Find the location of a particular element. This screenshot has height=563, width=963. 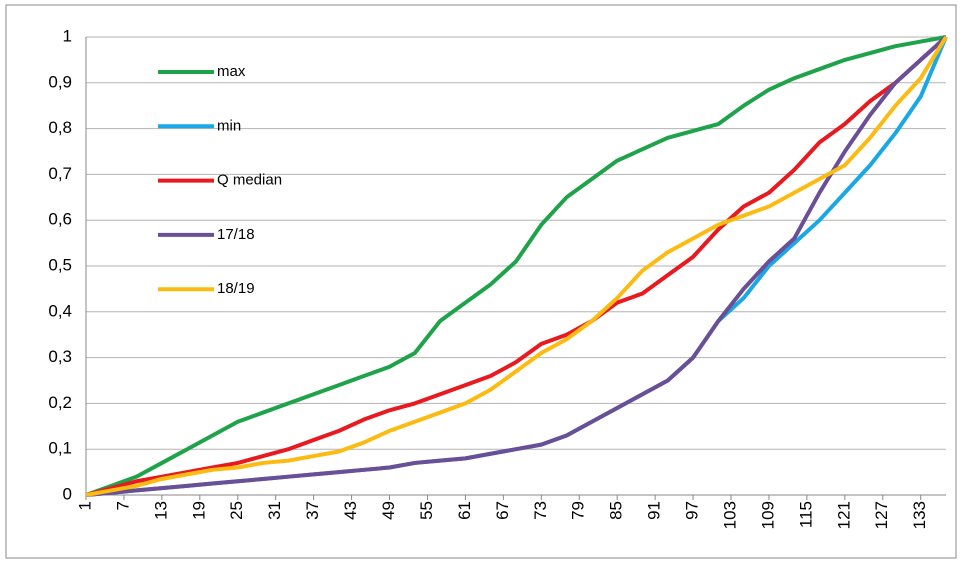

y-tick-label: 0,1 is located at coordinates (60, 448).